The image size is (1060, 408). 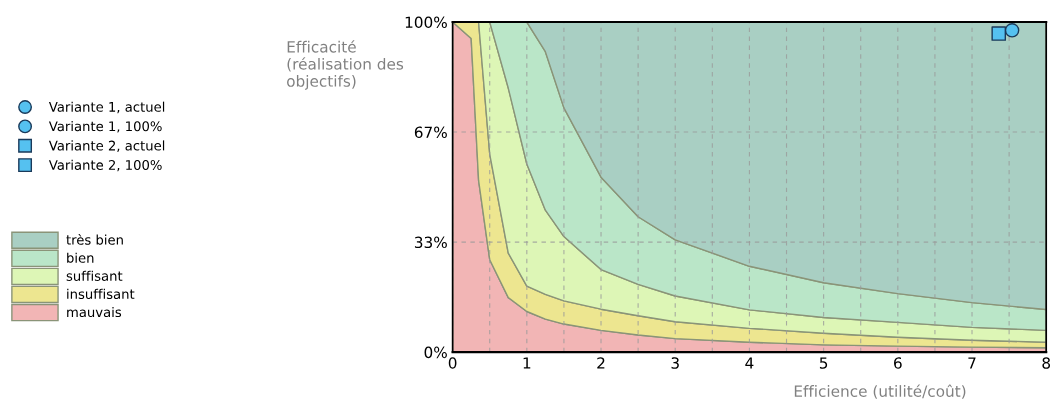 What do you see at coordinates (880, 391) in the screenshot?
I see `x-axis-title: Efficience (utilité/coût)` at bounding box center [880, 391].